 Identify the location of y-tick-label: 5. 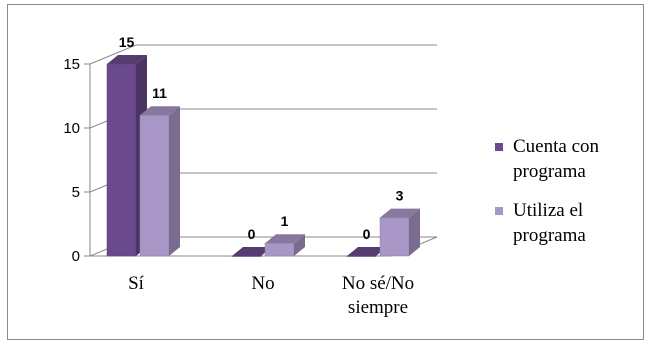
(76, 192).